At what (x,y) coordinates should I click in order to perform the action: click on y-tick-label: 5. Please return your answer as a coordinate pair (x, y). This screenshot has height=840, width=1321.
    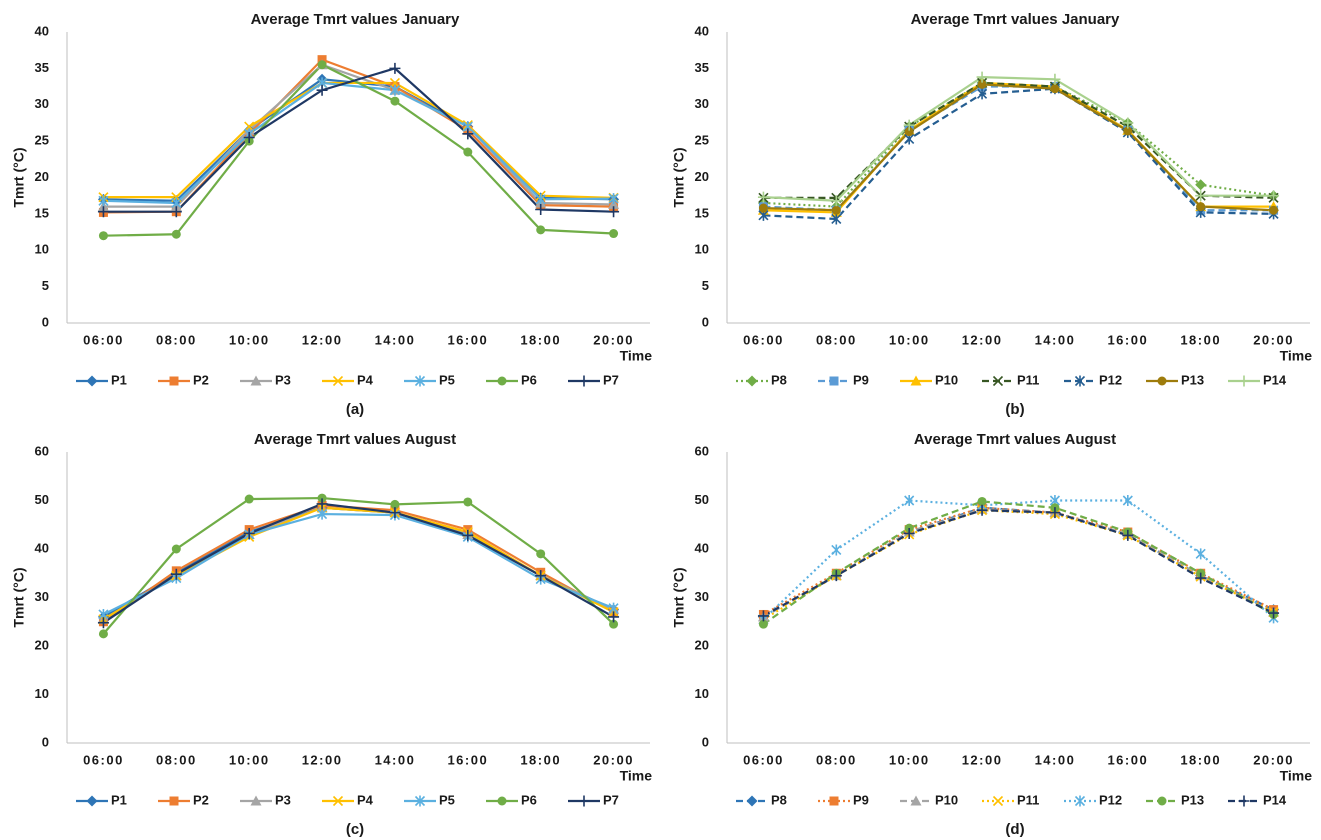
    Looking at the image, I should click on (705, 285).